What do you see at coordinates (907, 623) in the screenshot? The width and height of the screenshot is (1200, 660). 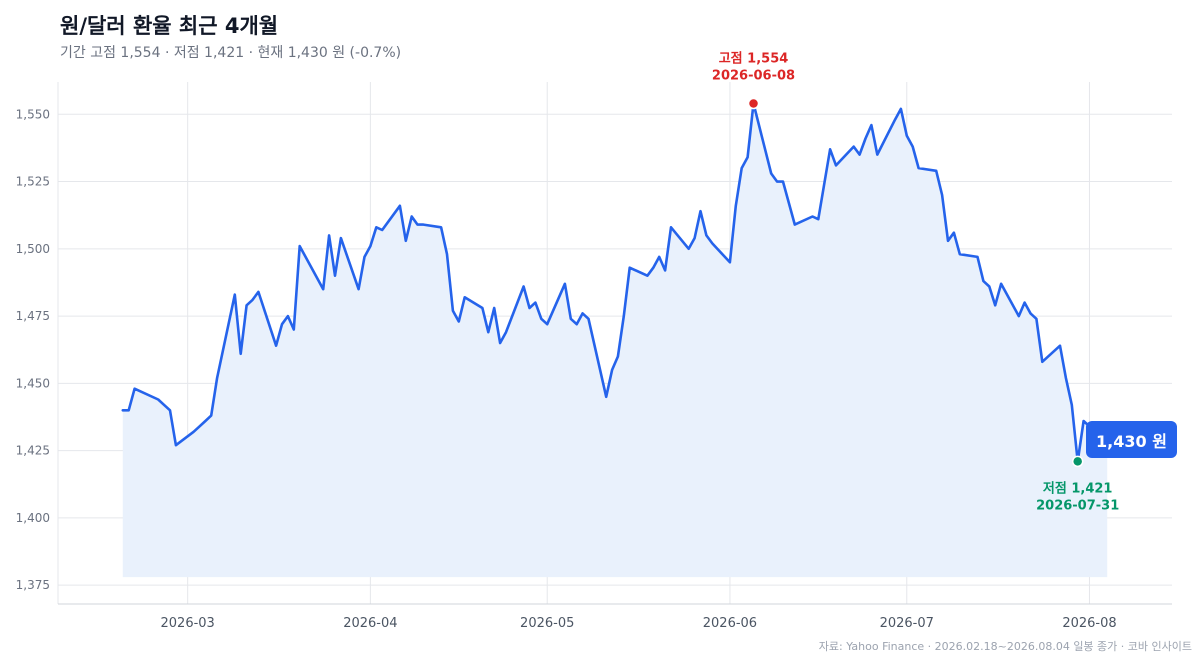 I see `x-tick-label: 2026-07` at bounding box center [907, 623].